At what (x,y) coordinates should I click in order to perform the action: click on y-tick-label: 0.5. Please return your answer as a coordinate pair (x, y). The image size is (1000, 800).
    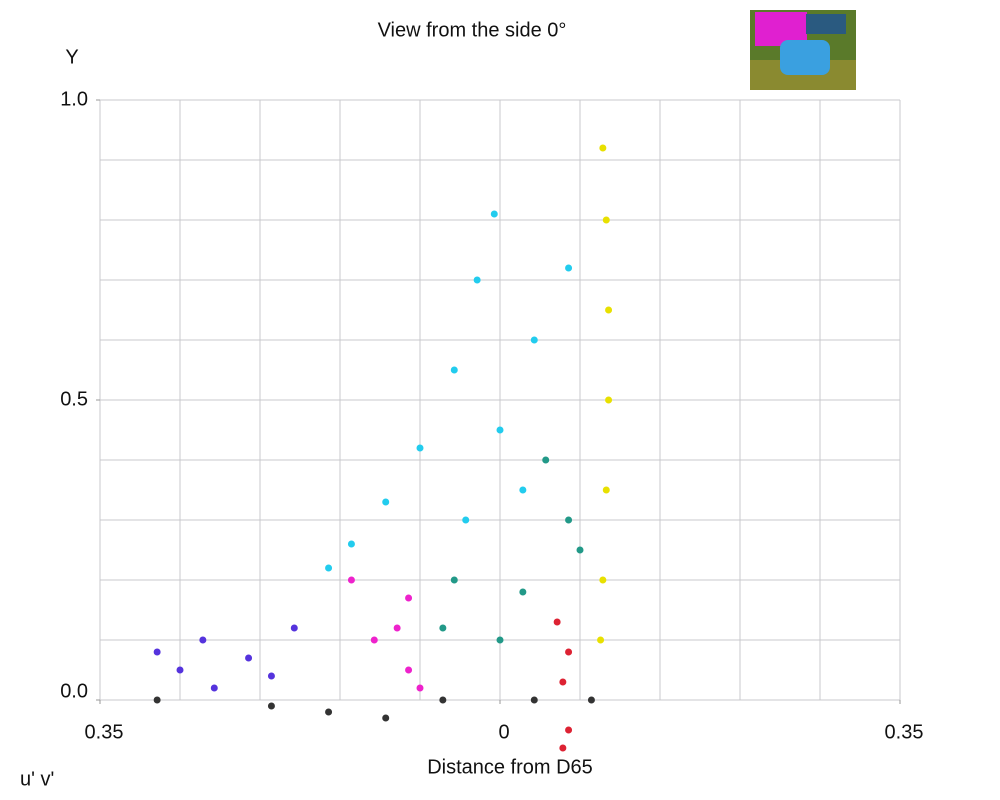
    Looking at the image, I should click on (74, 399).